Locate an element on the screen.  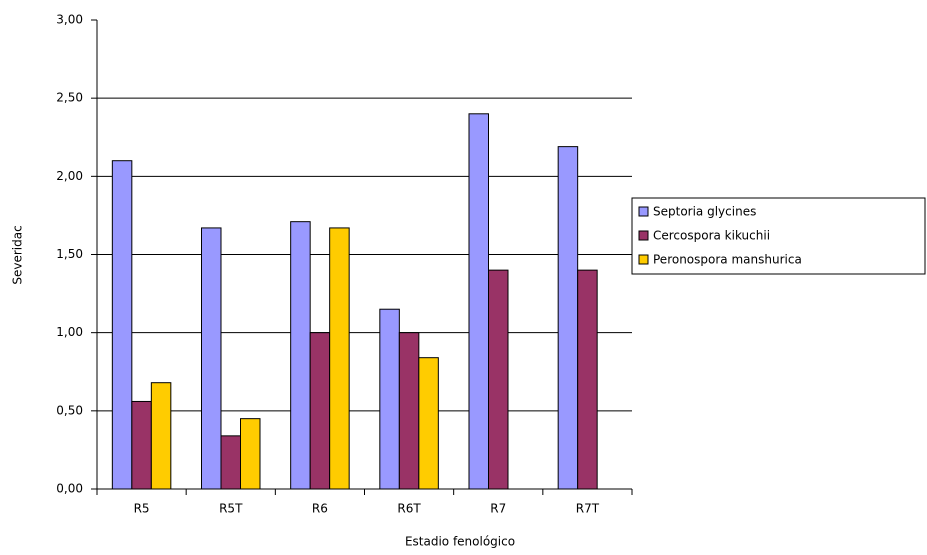
x-tick-label: R5 is located at coordinates (142, 509).